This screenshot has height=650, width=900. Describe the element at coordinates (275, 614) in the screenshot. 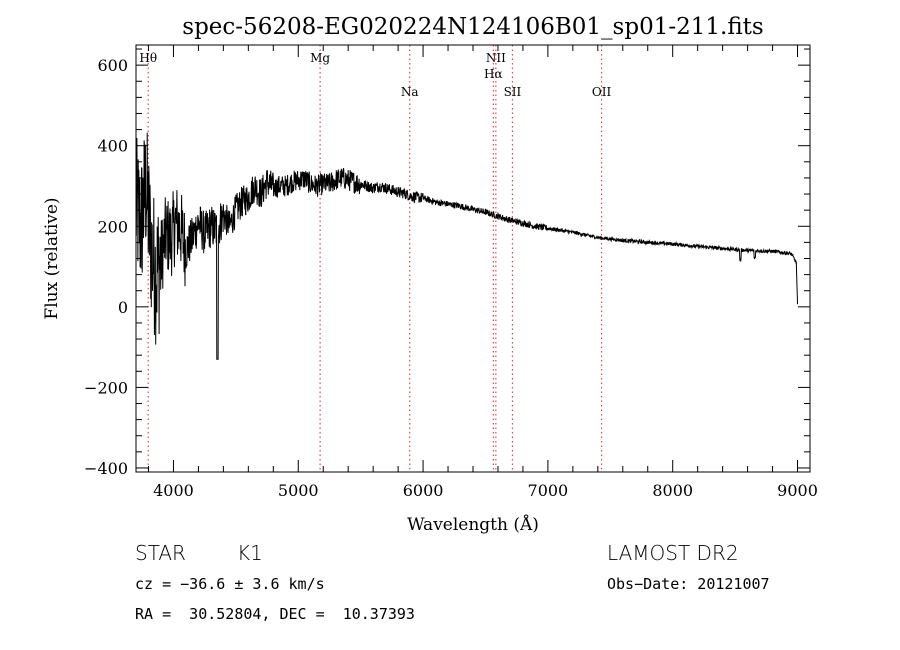

I see `coordinates-text: RA = 30.52804, DEC = 10.37393` at that location.